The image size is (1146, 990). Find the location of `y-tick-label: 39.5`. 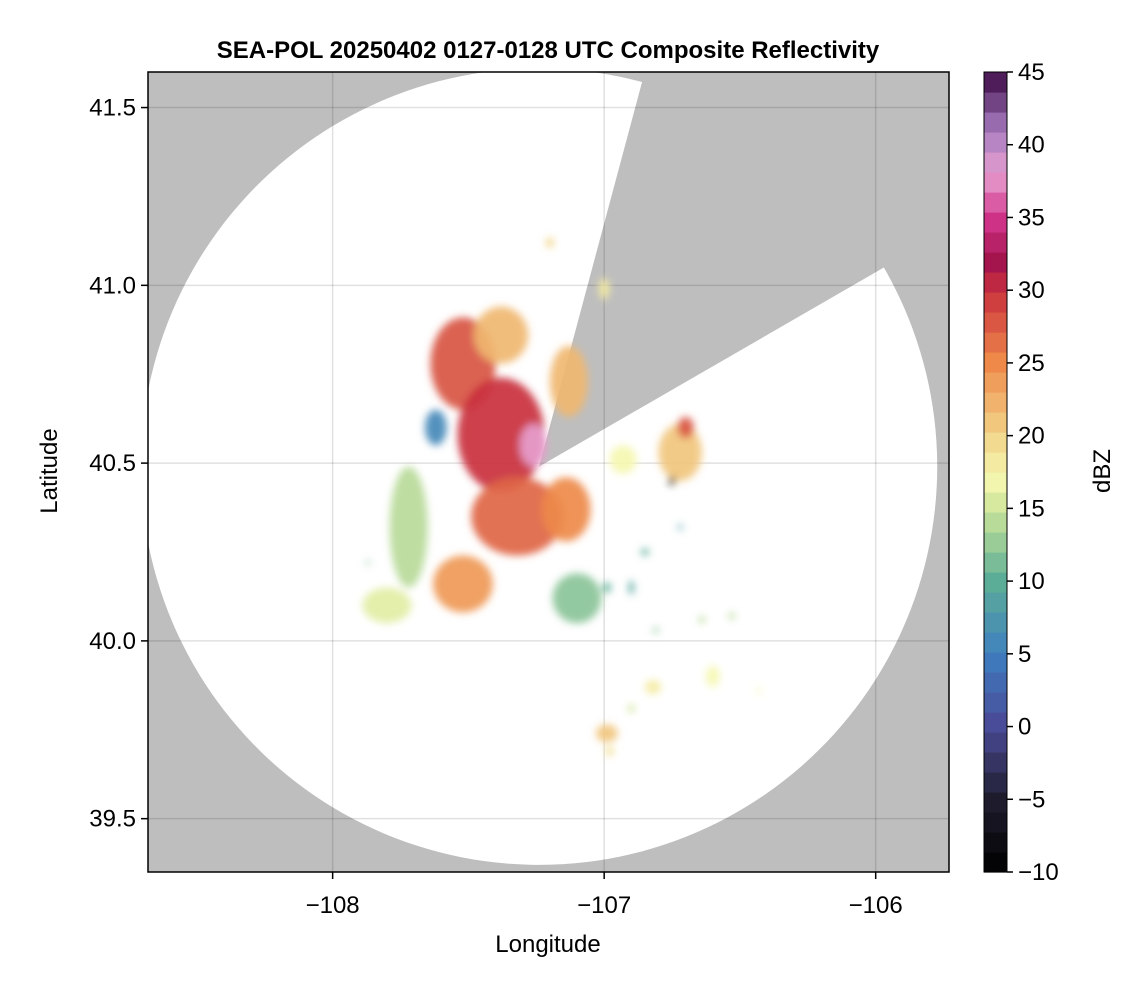

y-tick-label: 39.5 is located at coordinates (112, 819).